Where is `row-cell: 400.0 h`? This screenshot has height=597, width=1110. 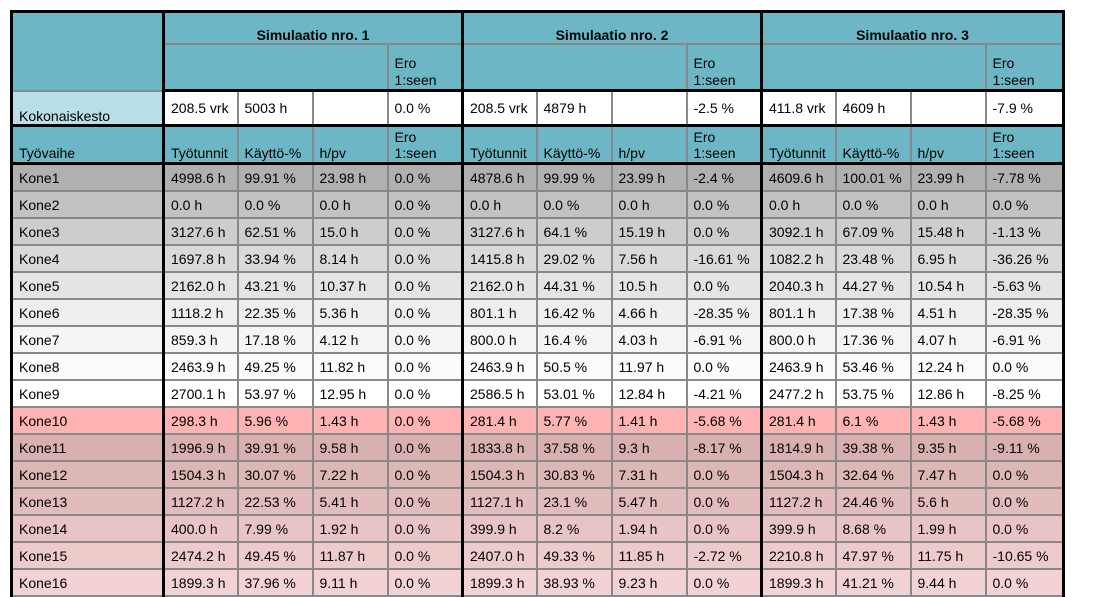 row-cell: 400.0 h is located at coordinates (200, 528).